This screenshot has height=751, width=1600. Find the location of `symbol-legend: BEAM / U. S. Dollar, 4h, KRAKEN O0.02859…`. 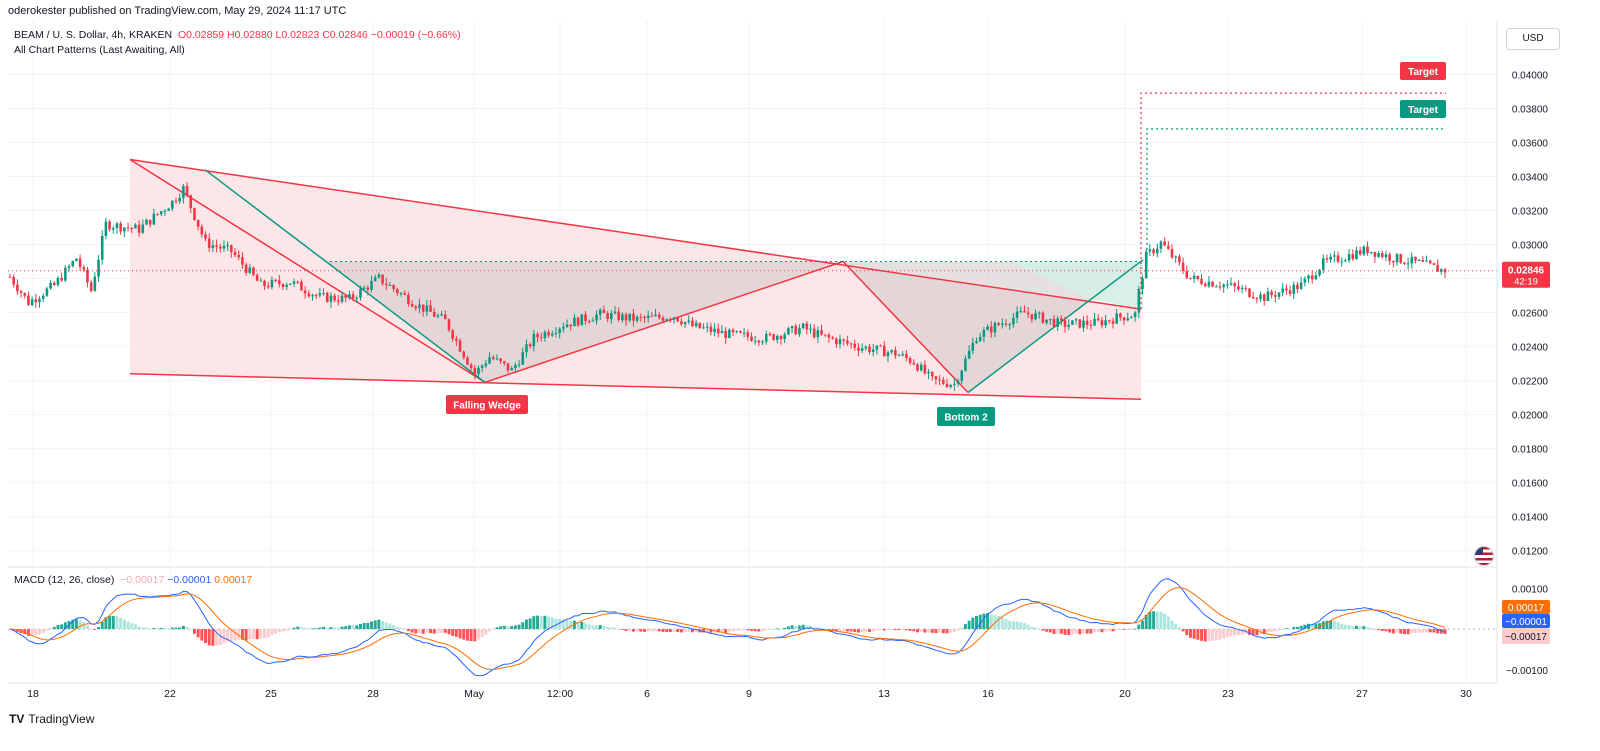

symbol-legend: BEAM / U. S. Dollar, 4h, KRAKEN O0.02859… is located at coordinates (237, 35).